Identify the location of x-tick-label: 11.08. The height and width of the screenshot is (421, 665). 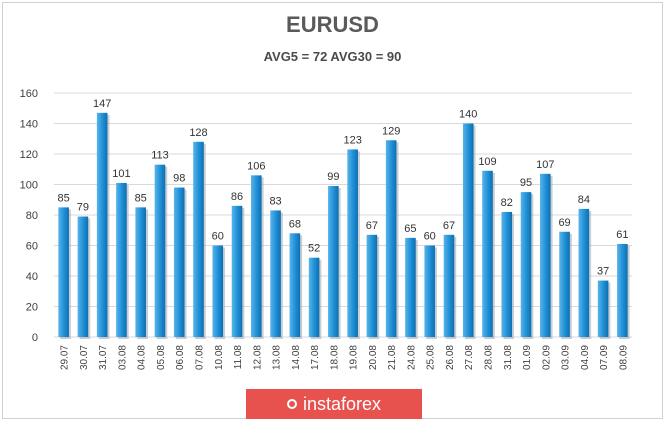
(238, 357).